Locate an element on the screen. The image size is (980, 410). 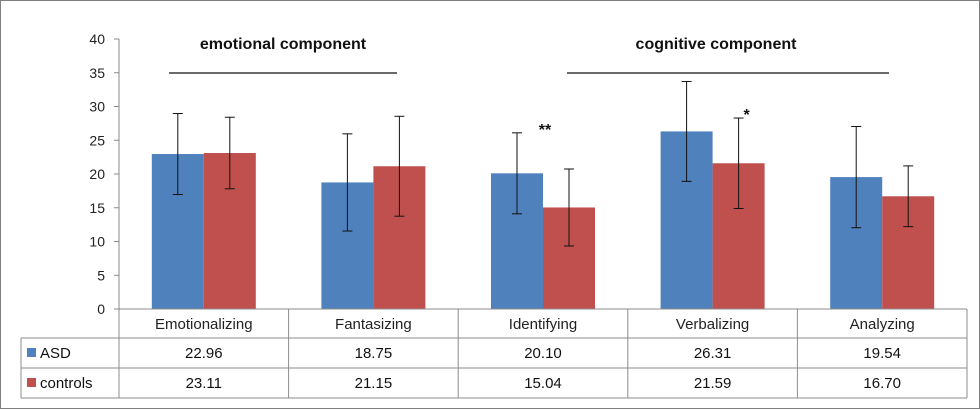
table-cell-value: 19.54 is located at coordinates (882, 353).